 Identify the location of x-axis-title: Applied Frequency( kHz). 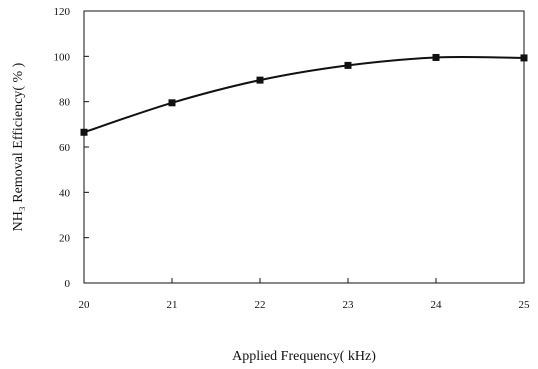
(304, 356).